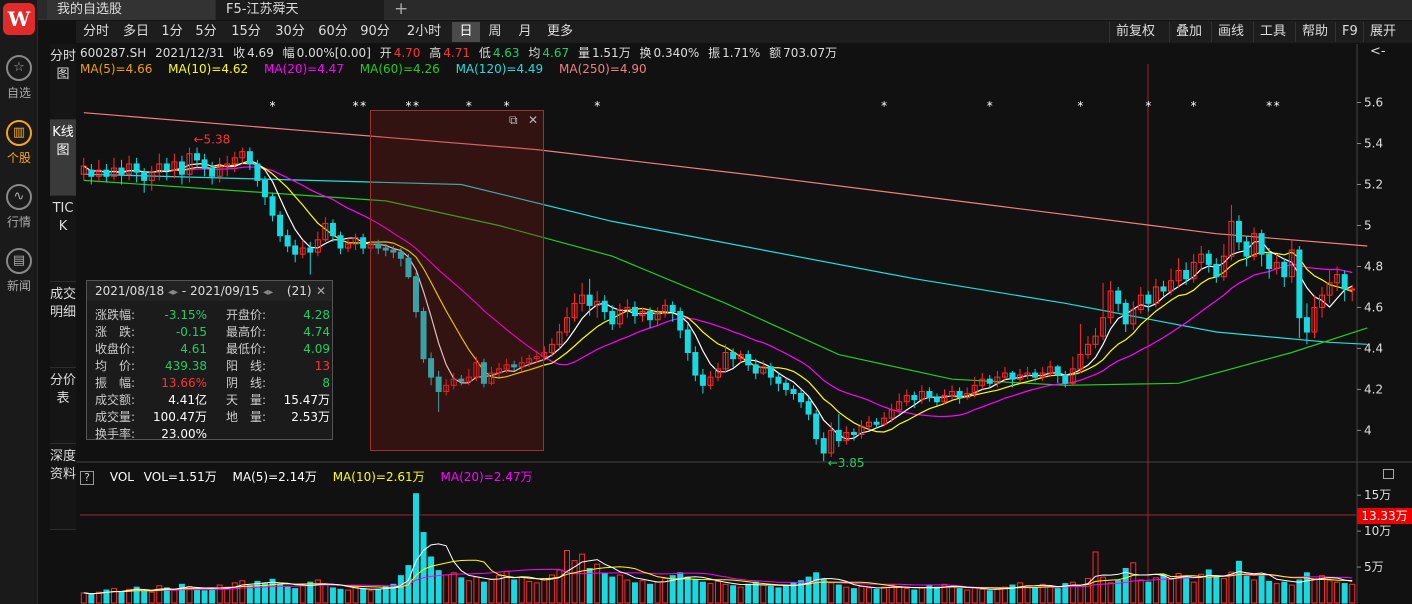 The width and height of the screenshot is (1412, 604). I want to click on maximize-icon, so click(1388, 474).